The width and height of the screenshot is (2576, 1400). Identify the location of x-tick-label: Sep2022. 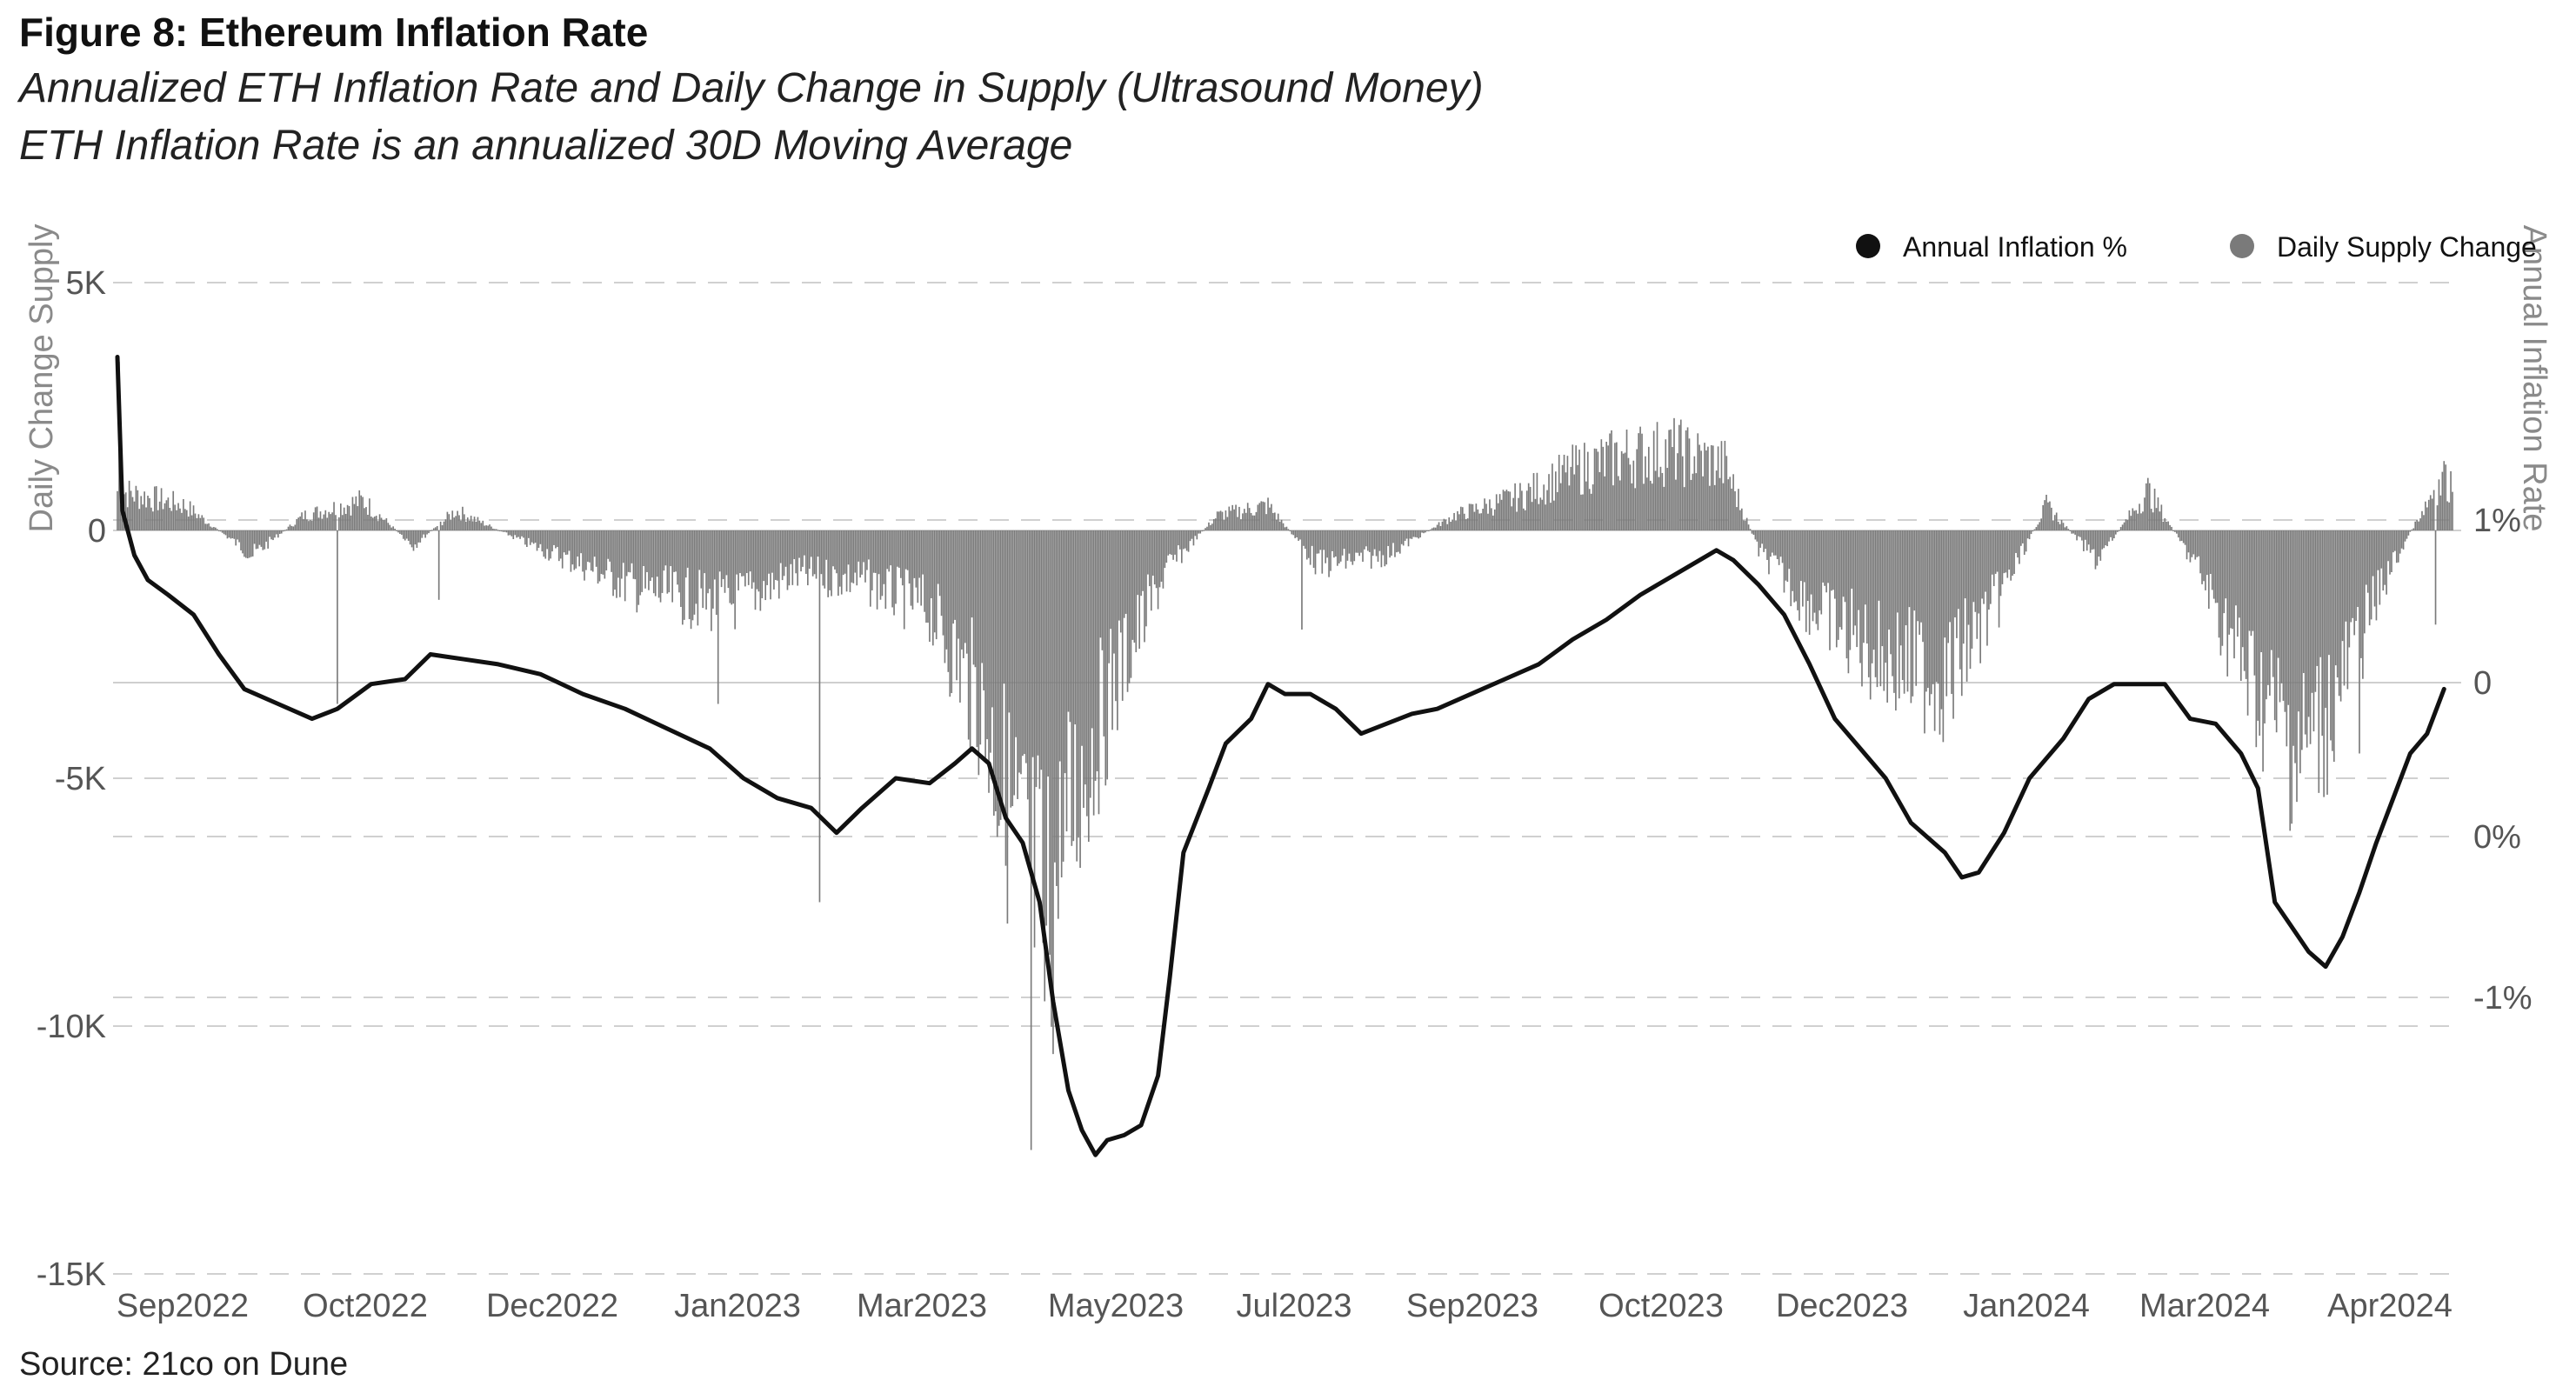
(183, 1306).